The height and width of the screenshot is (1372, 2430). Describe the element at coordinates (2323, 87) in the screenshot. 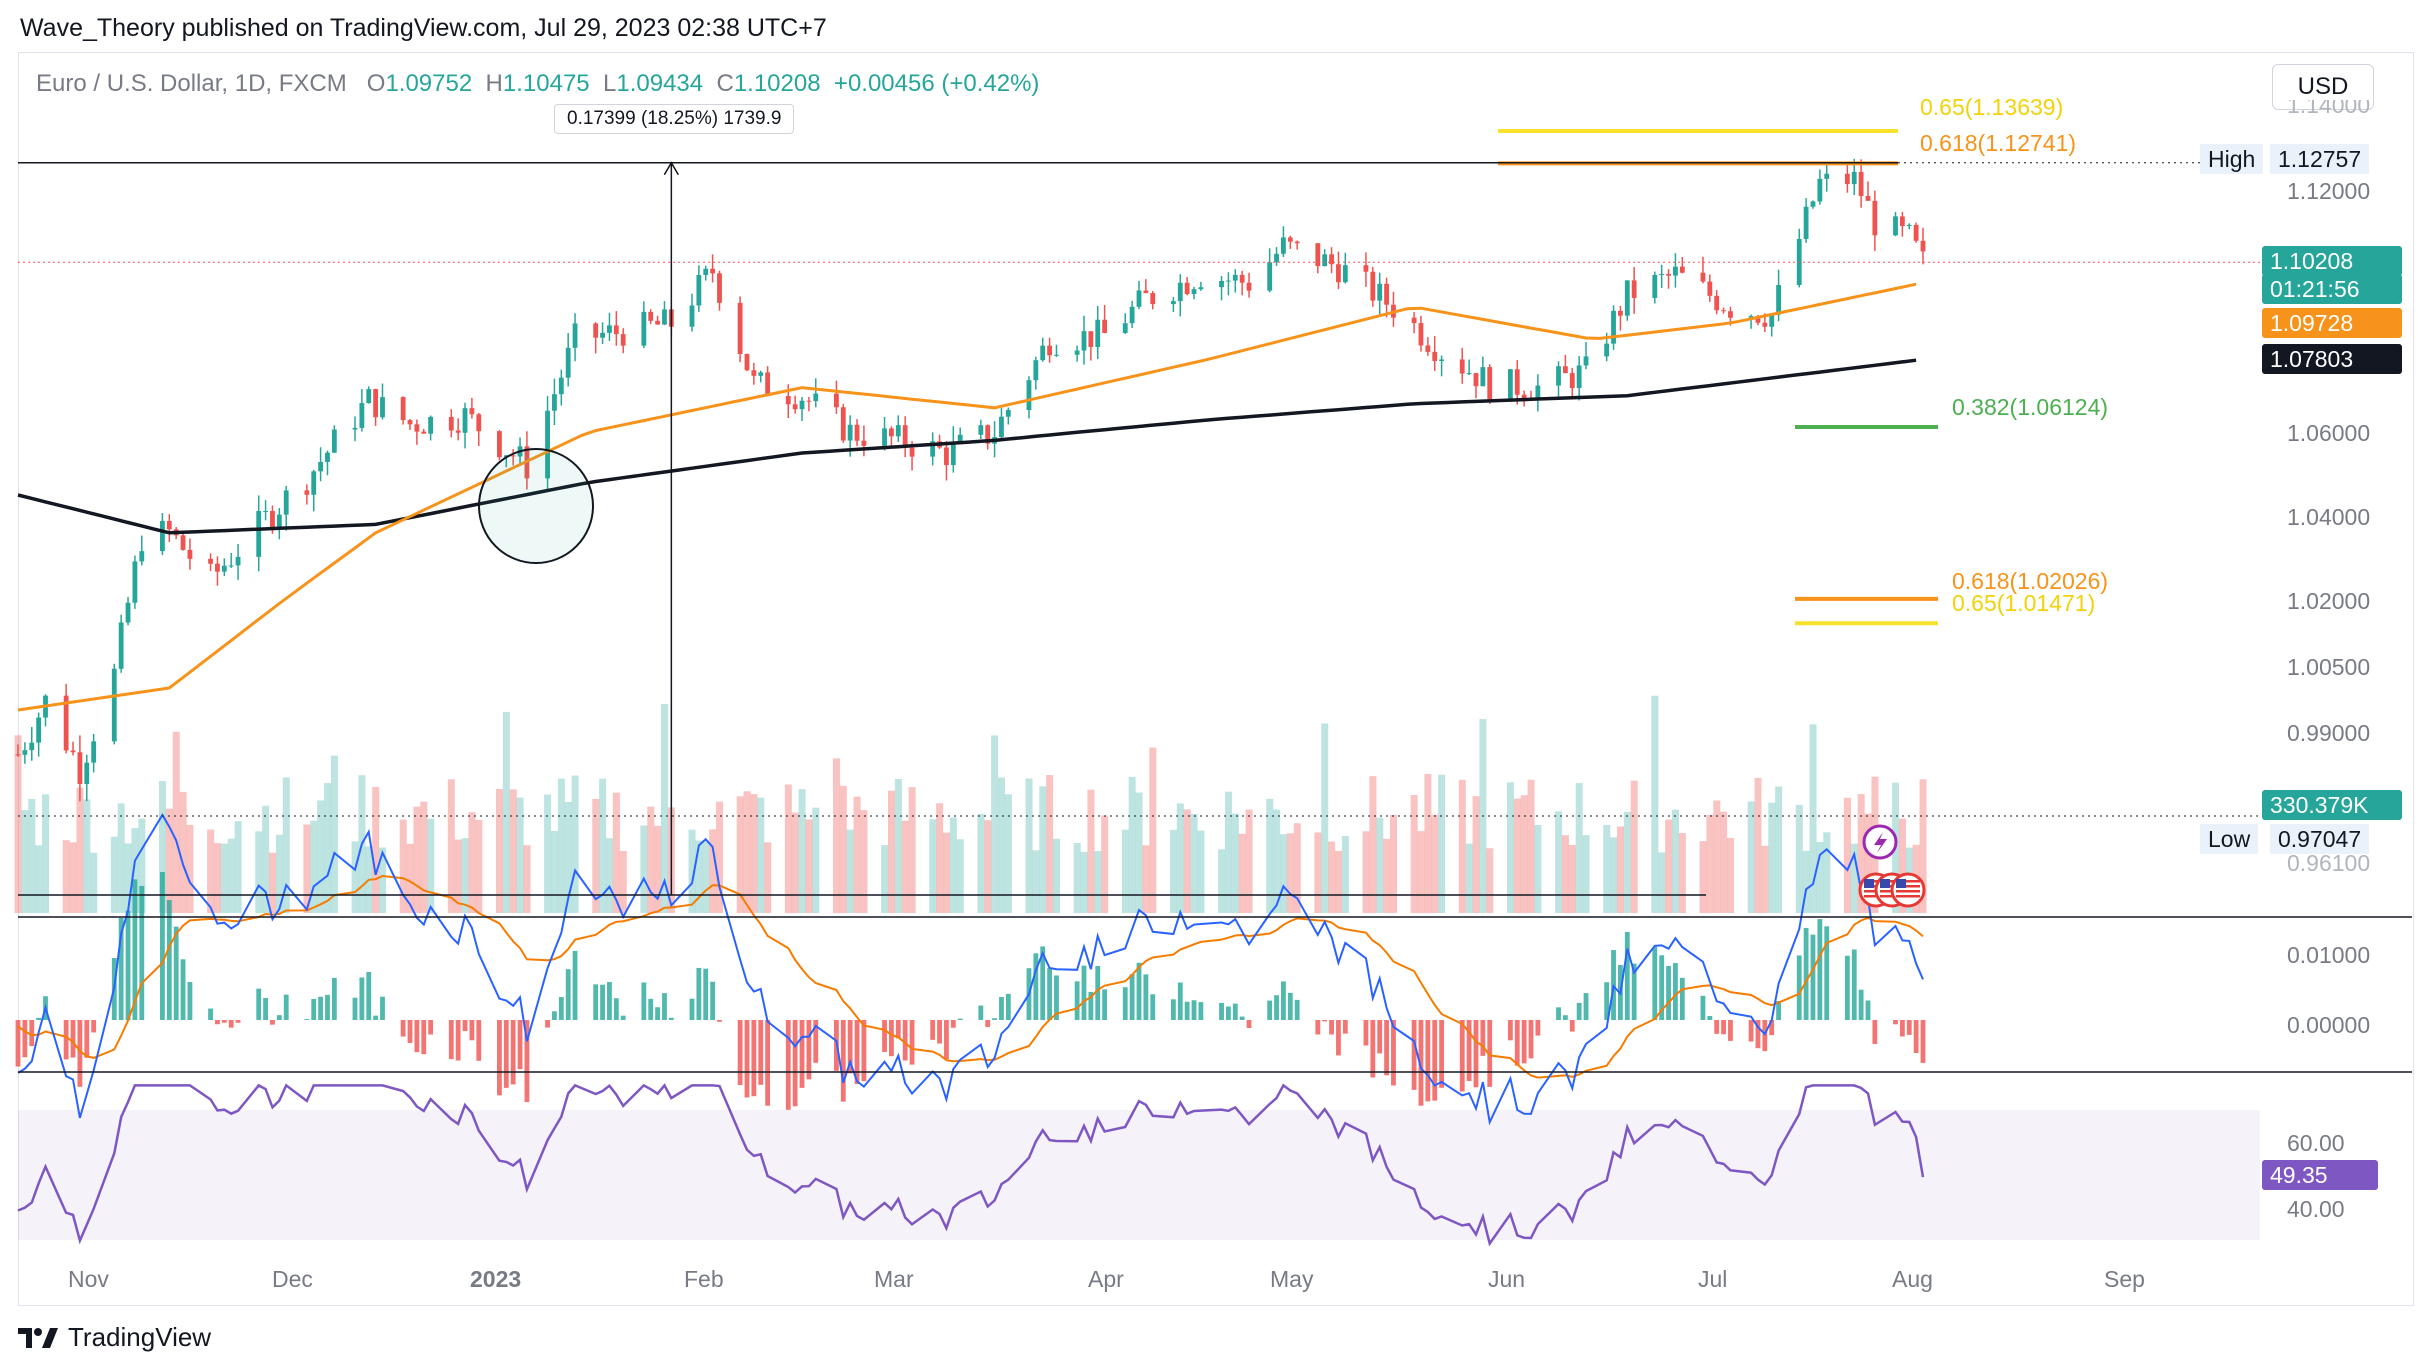

I see `currency-button: USD` at that location.